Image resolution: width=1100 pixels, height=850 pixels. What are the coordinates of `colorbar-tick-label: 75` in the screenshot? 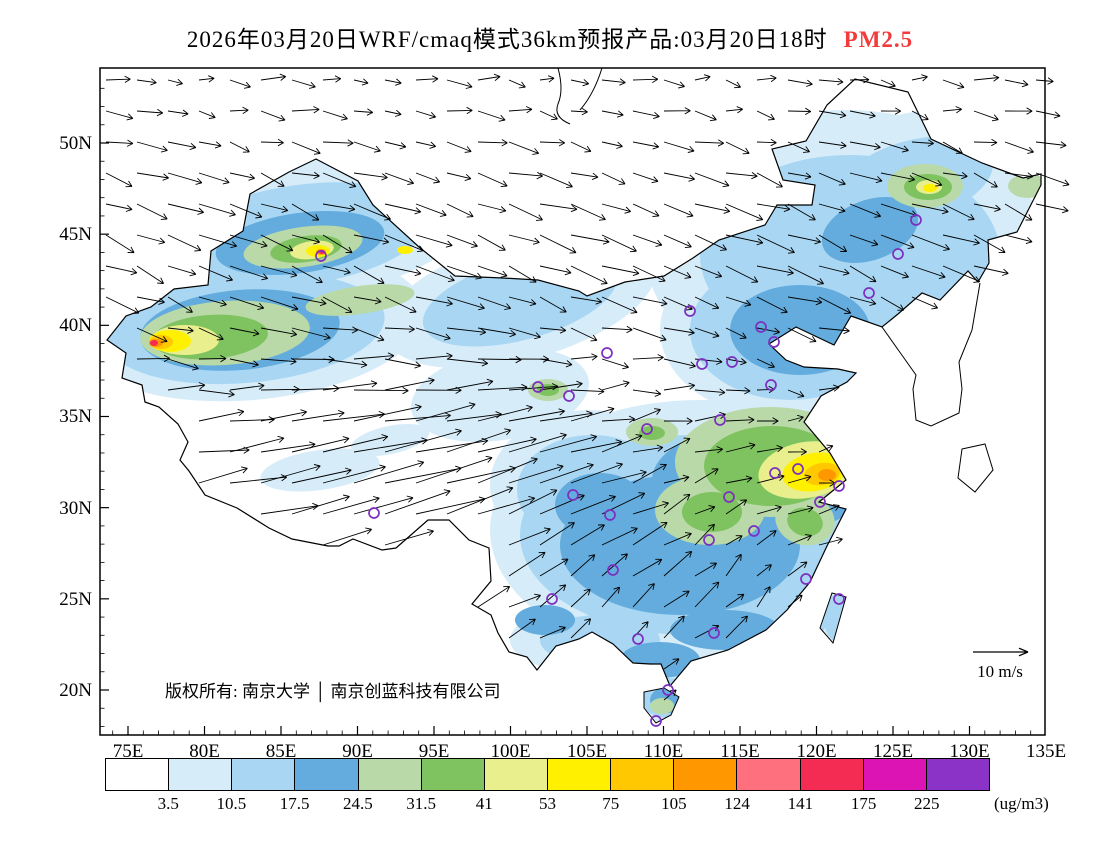 It's located at (611, 803).